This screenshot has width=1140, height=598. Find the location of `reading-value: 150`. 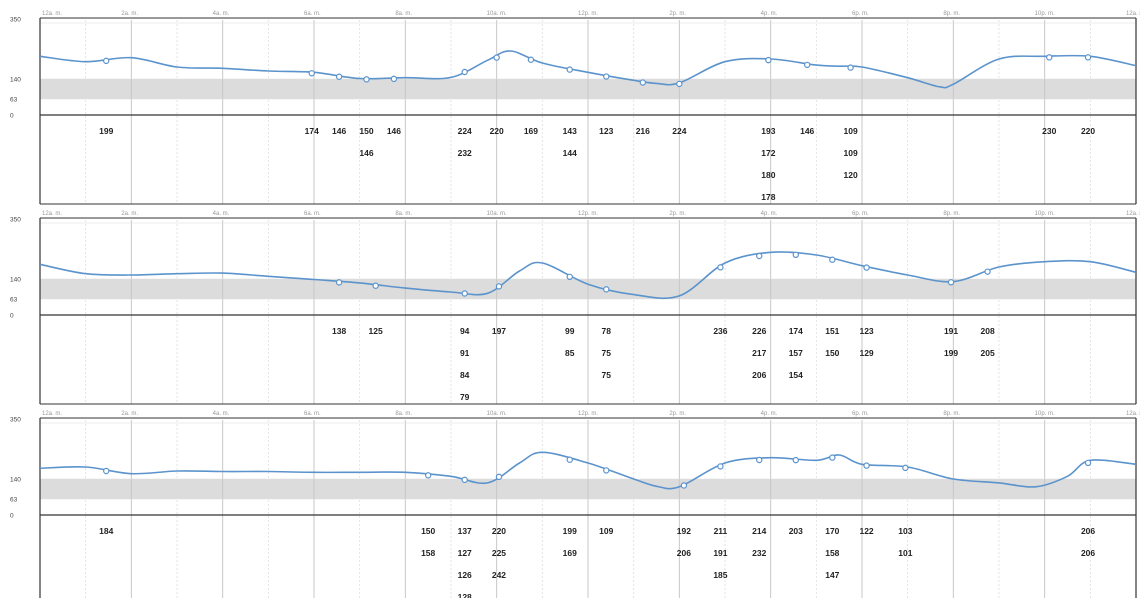

reading-value: 150 is located at coordinates (428, 531).